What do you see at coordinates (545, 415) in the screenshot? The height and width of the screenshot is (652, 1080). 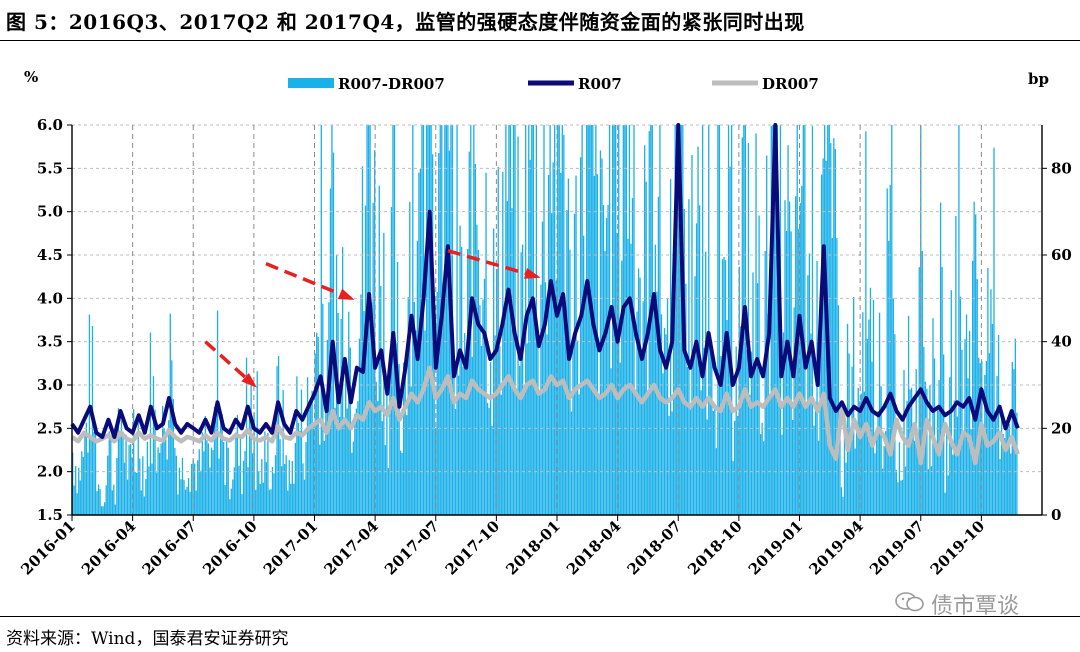 I see `series-line-dr007` at bounding box center [545, 415].